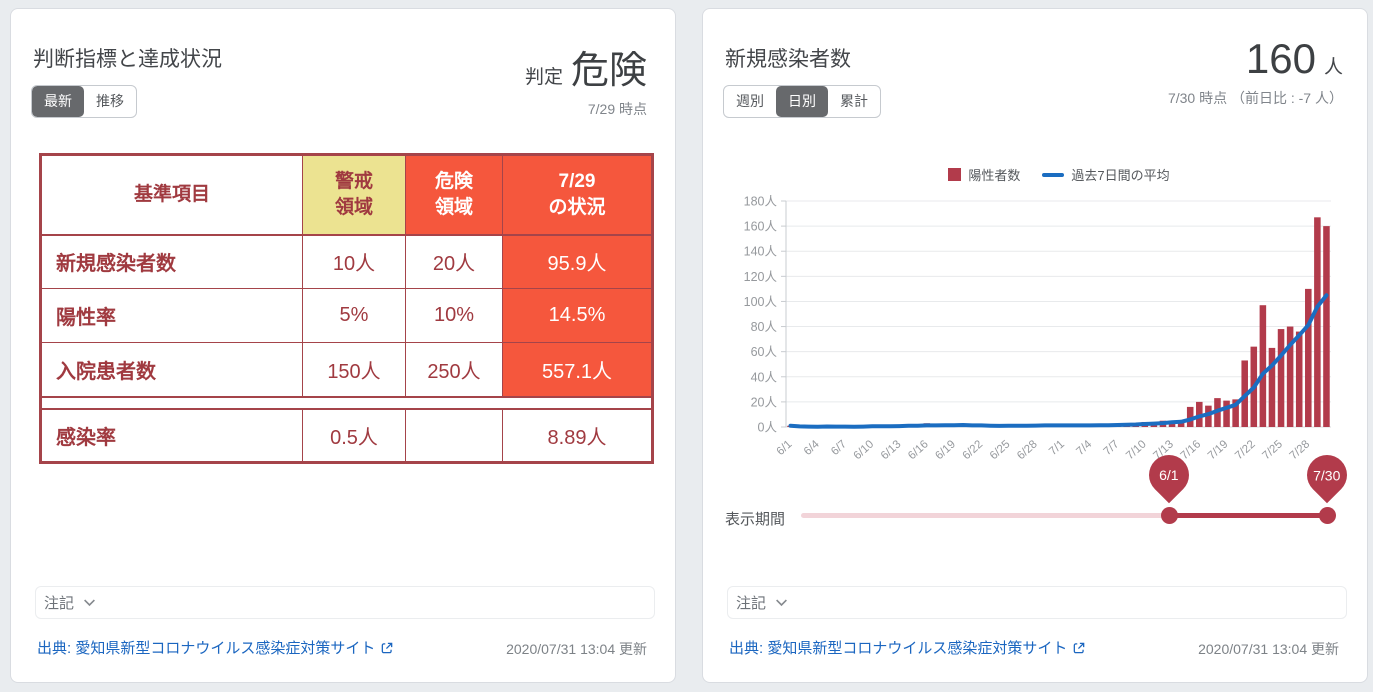 This screenshot has height=692, width=1373. Describe the element at coordinates (761, 202) in the screenshot. I see `y-axis-label: 180人` at that location.